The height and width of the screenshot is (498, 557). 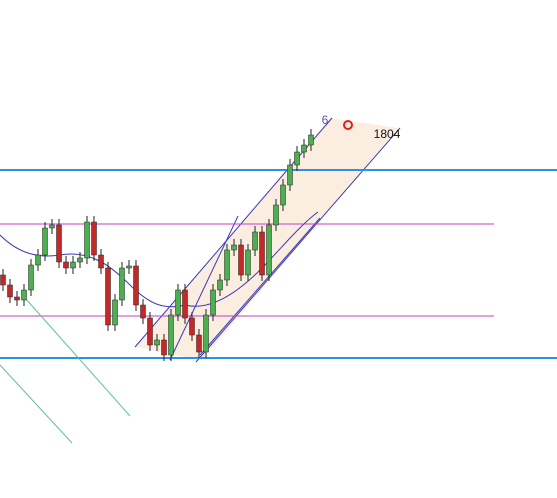 I want to click on marker, so click(x=348, y=125).